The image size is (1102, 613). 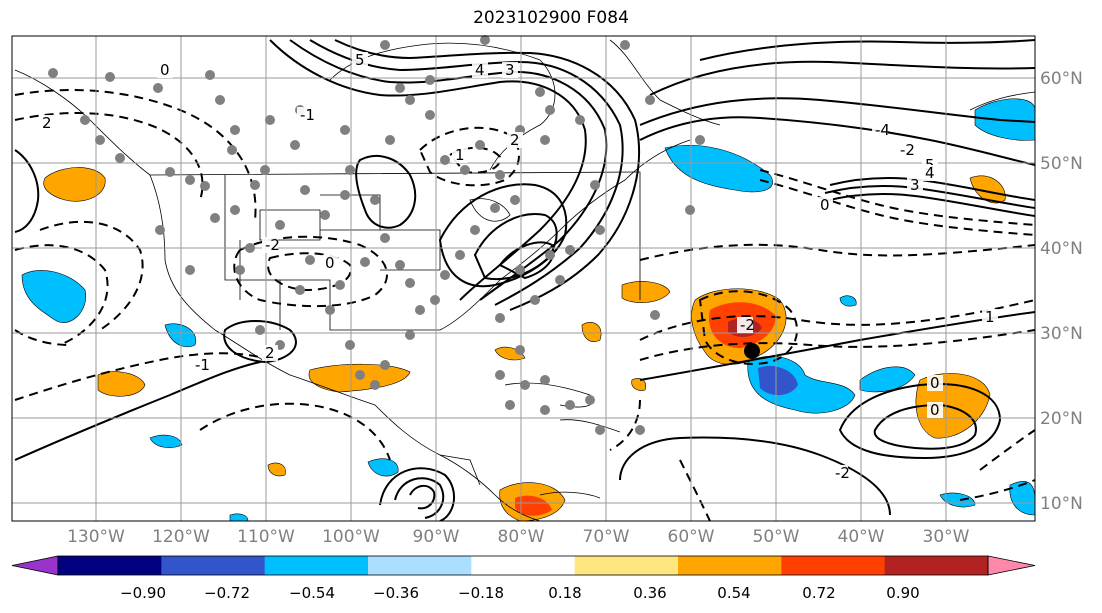 I want to click on map-title: 2023102900 F084, so click(x=551, y=18).